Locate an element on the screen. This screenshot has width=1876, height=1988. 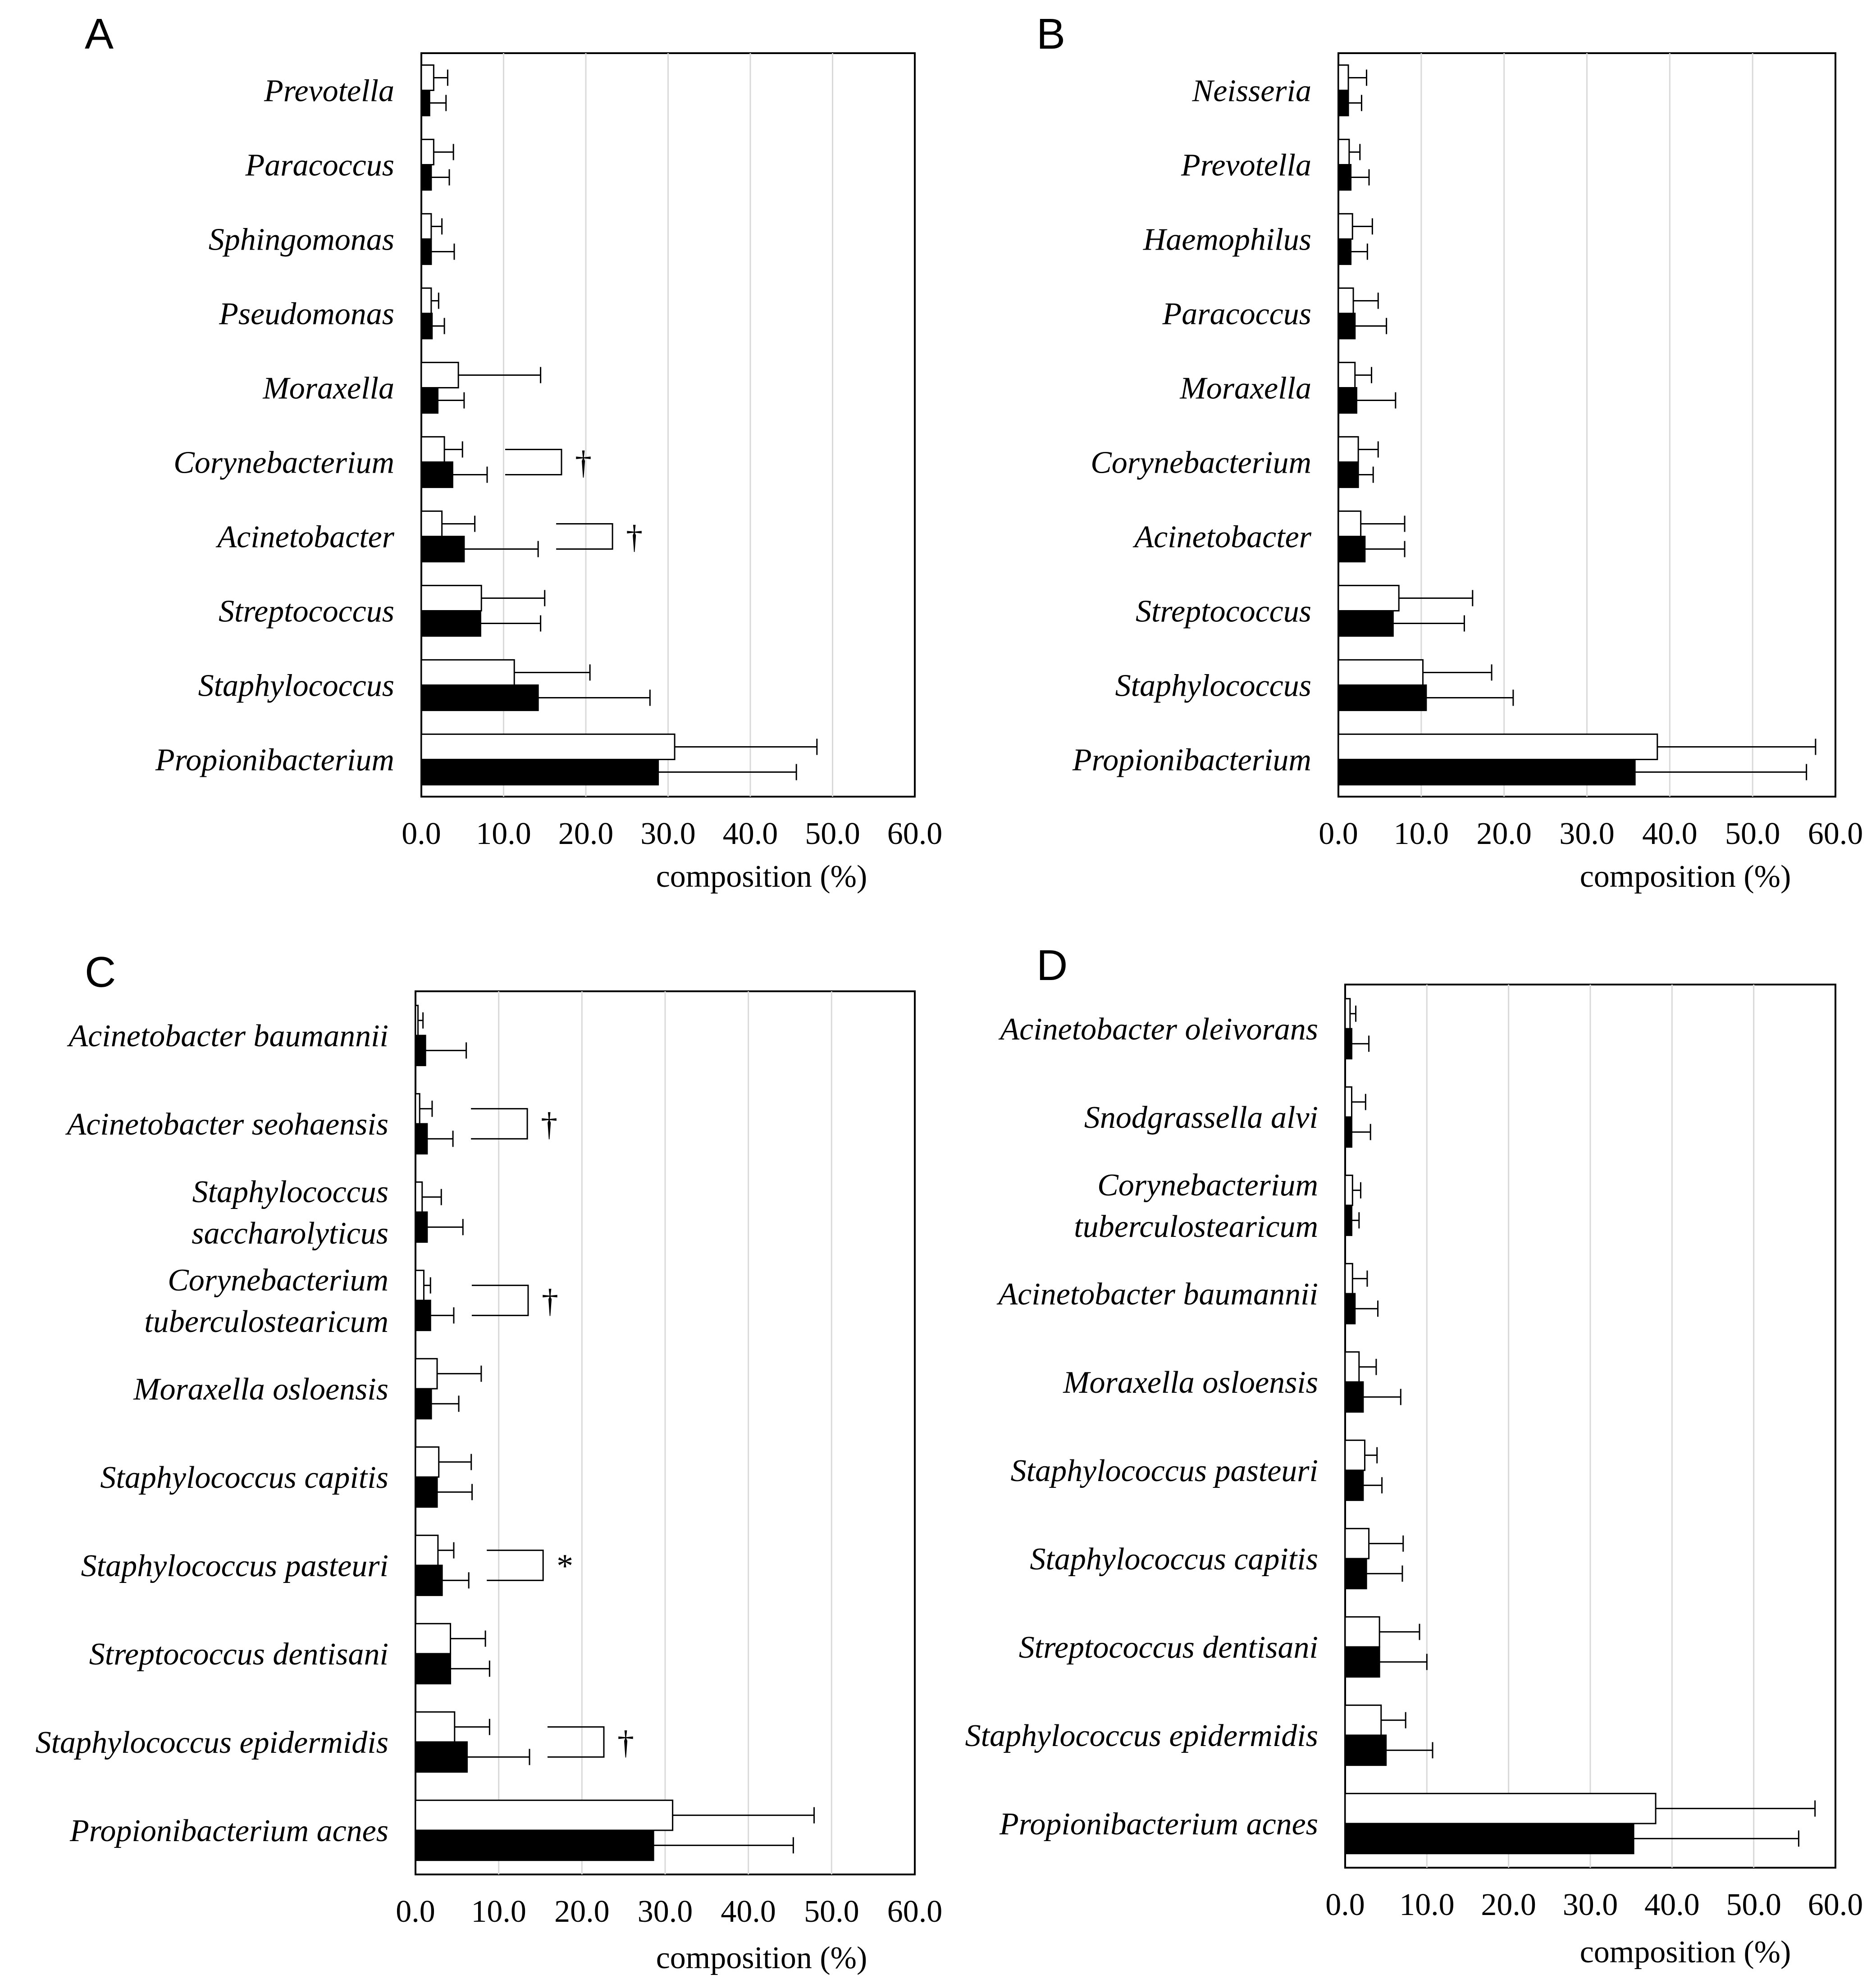
category-label: Staphylococcus capitis is located at coordinates (244, 1477).